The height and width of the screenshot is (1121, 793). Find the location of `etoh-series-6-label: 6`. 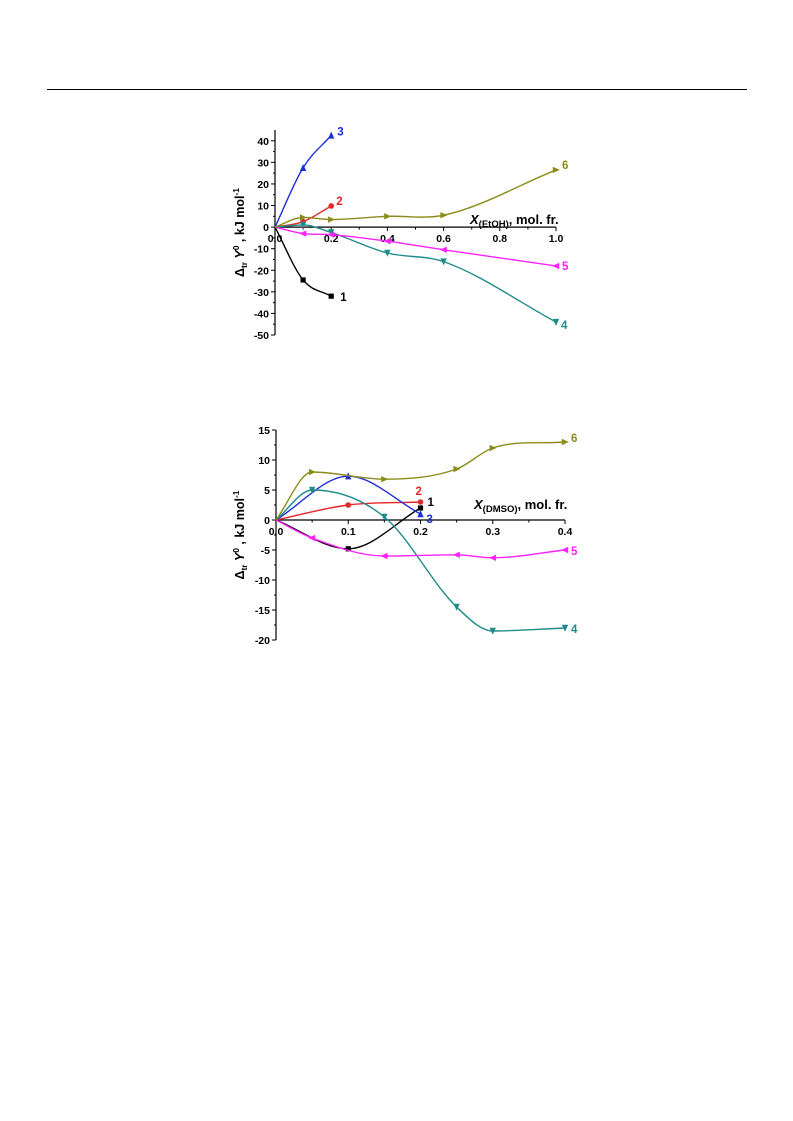

etoh-series-6-label: 6 is located at coordinates (565, 166).